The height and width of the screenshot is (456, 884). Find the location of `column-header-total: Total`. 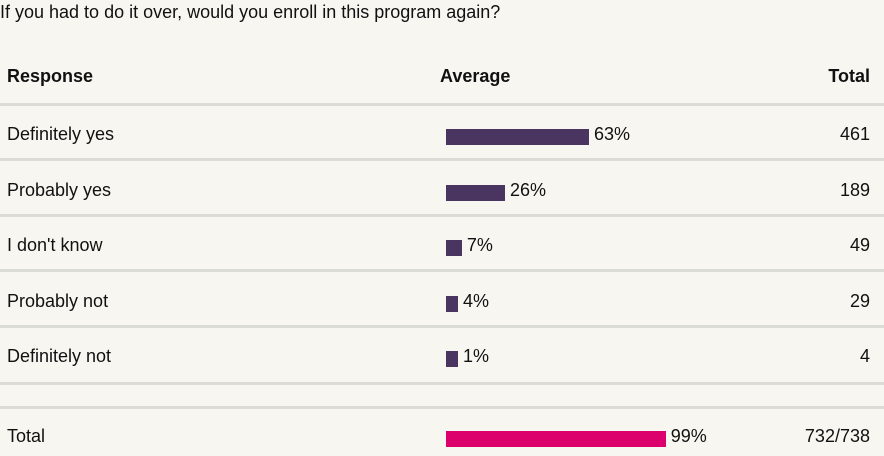

column-header-total: Total is located at coordinates (849, 76).